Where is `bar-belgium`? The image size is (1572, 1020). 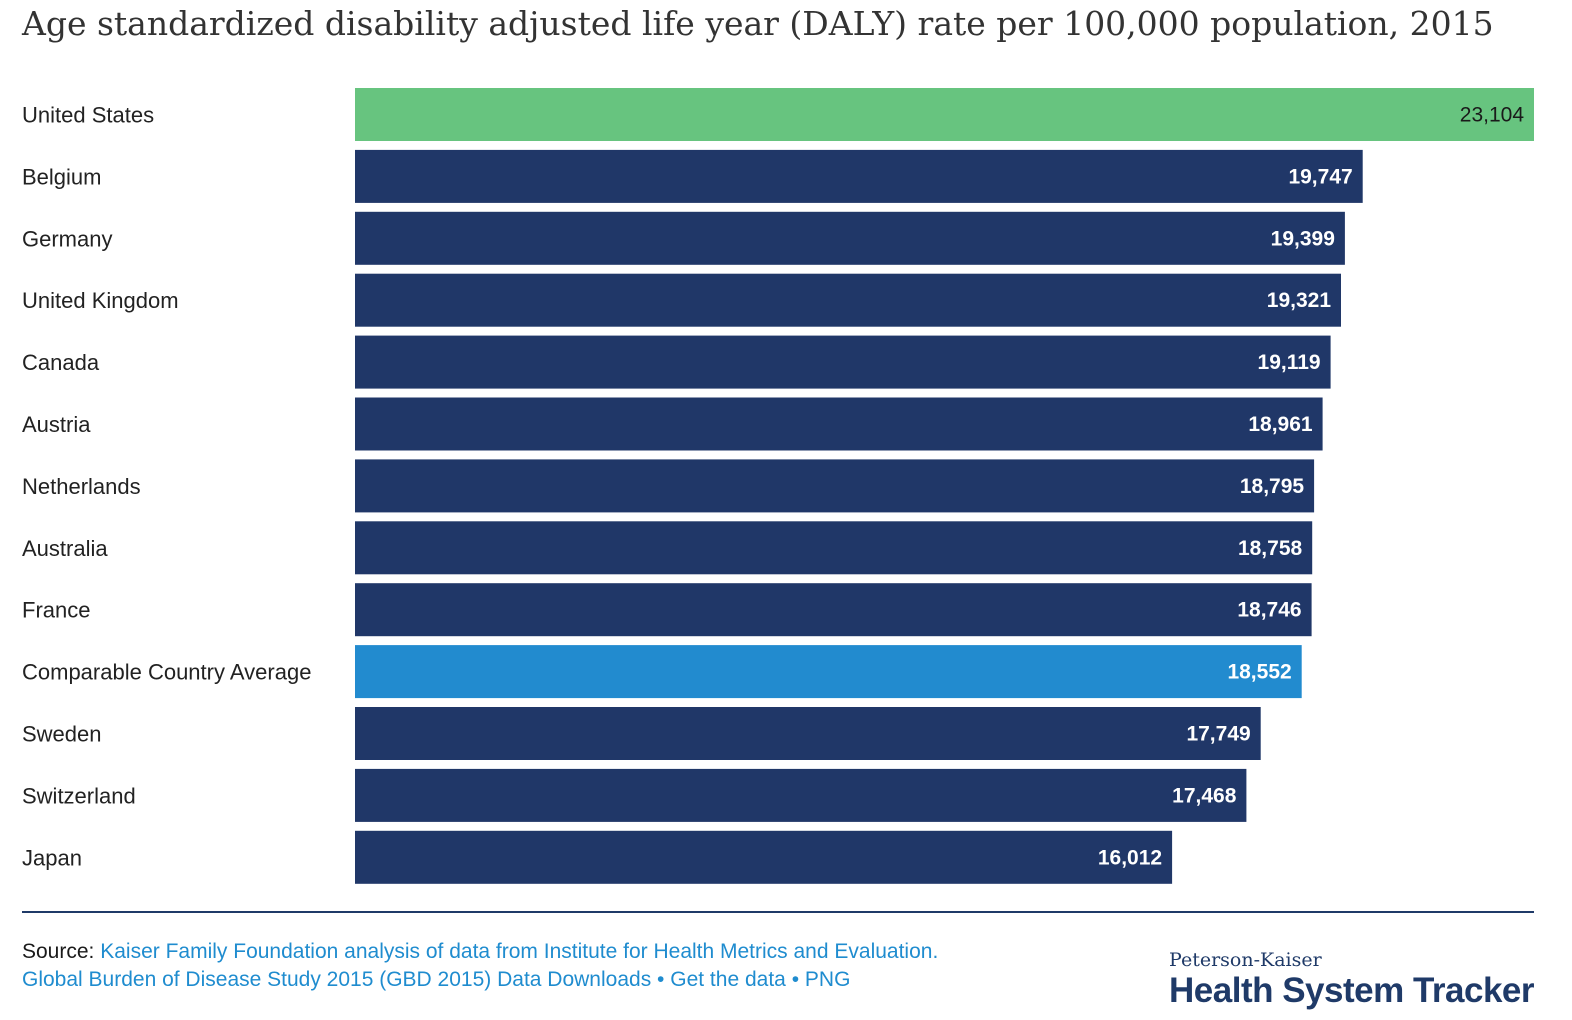 bar-belgium is located at coordinates (859, 176).